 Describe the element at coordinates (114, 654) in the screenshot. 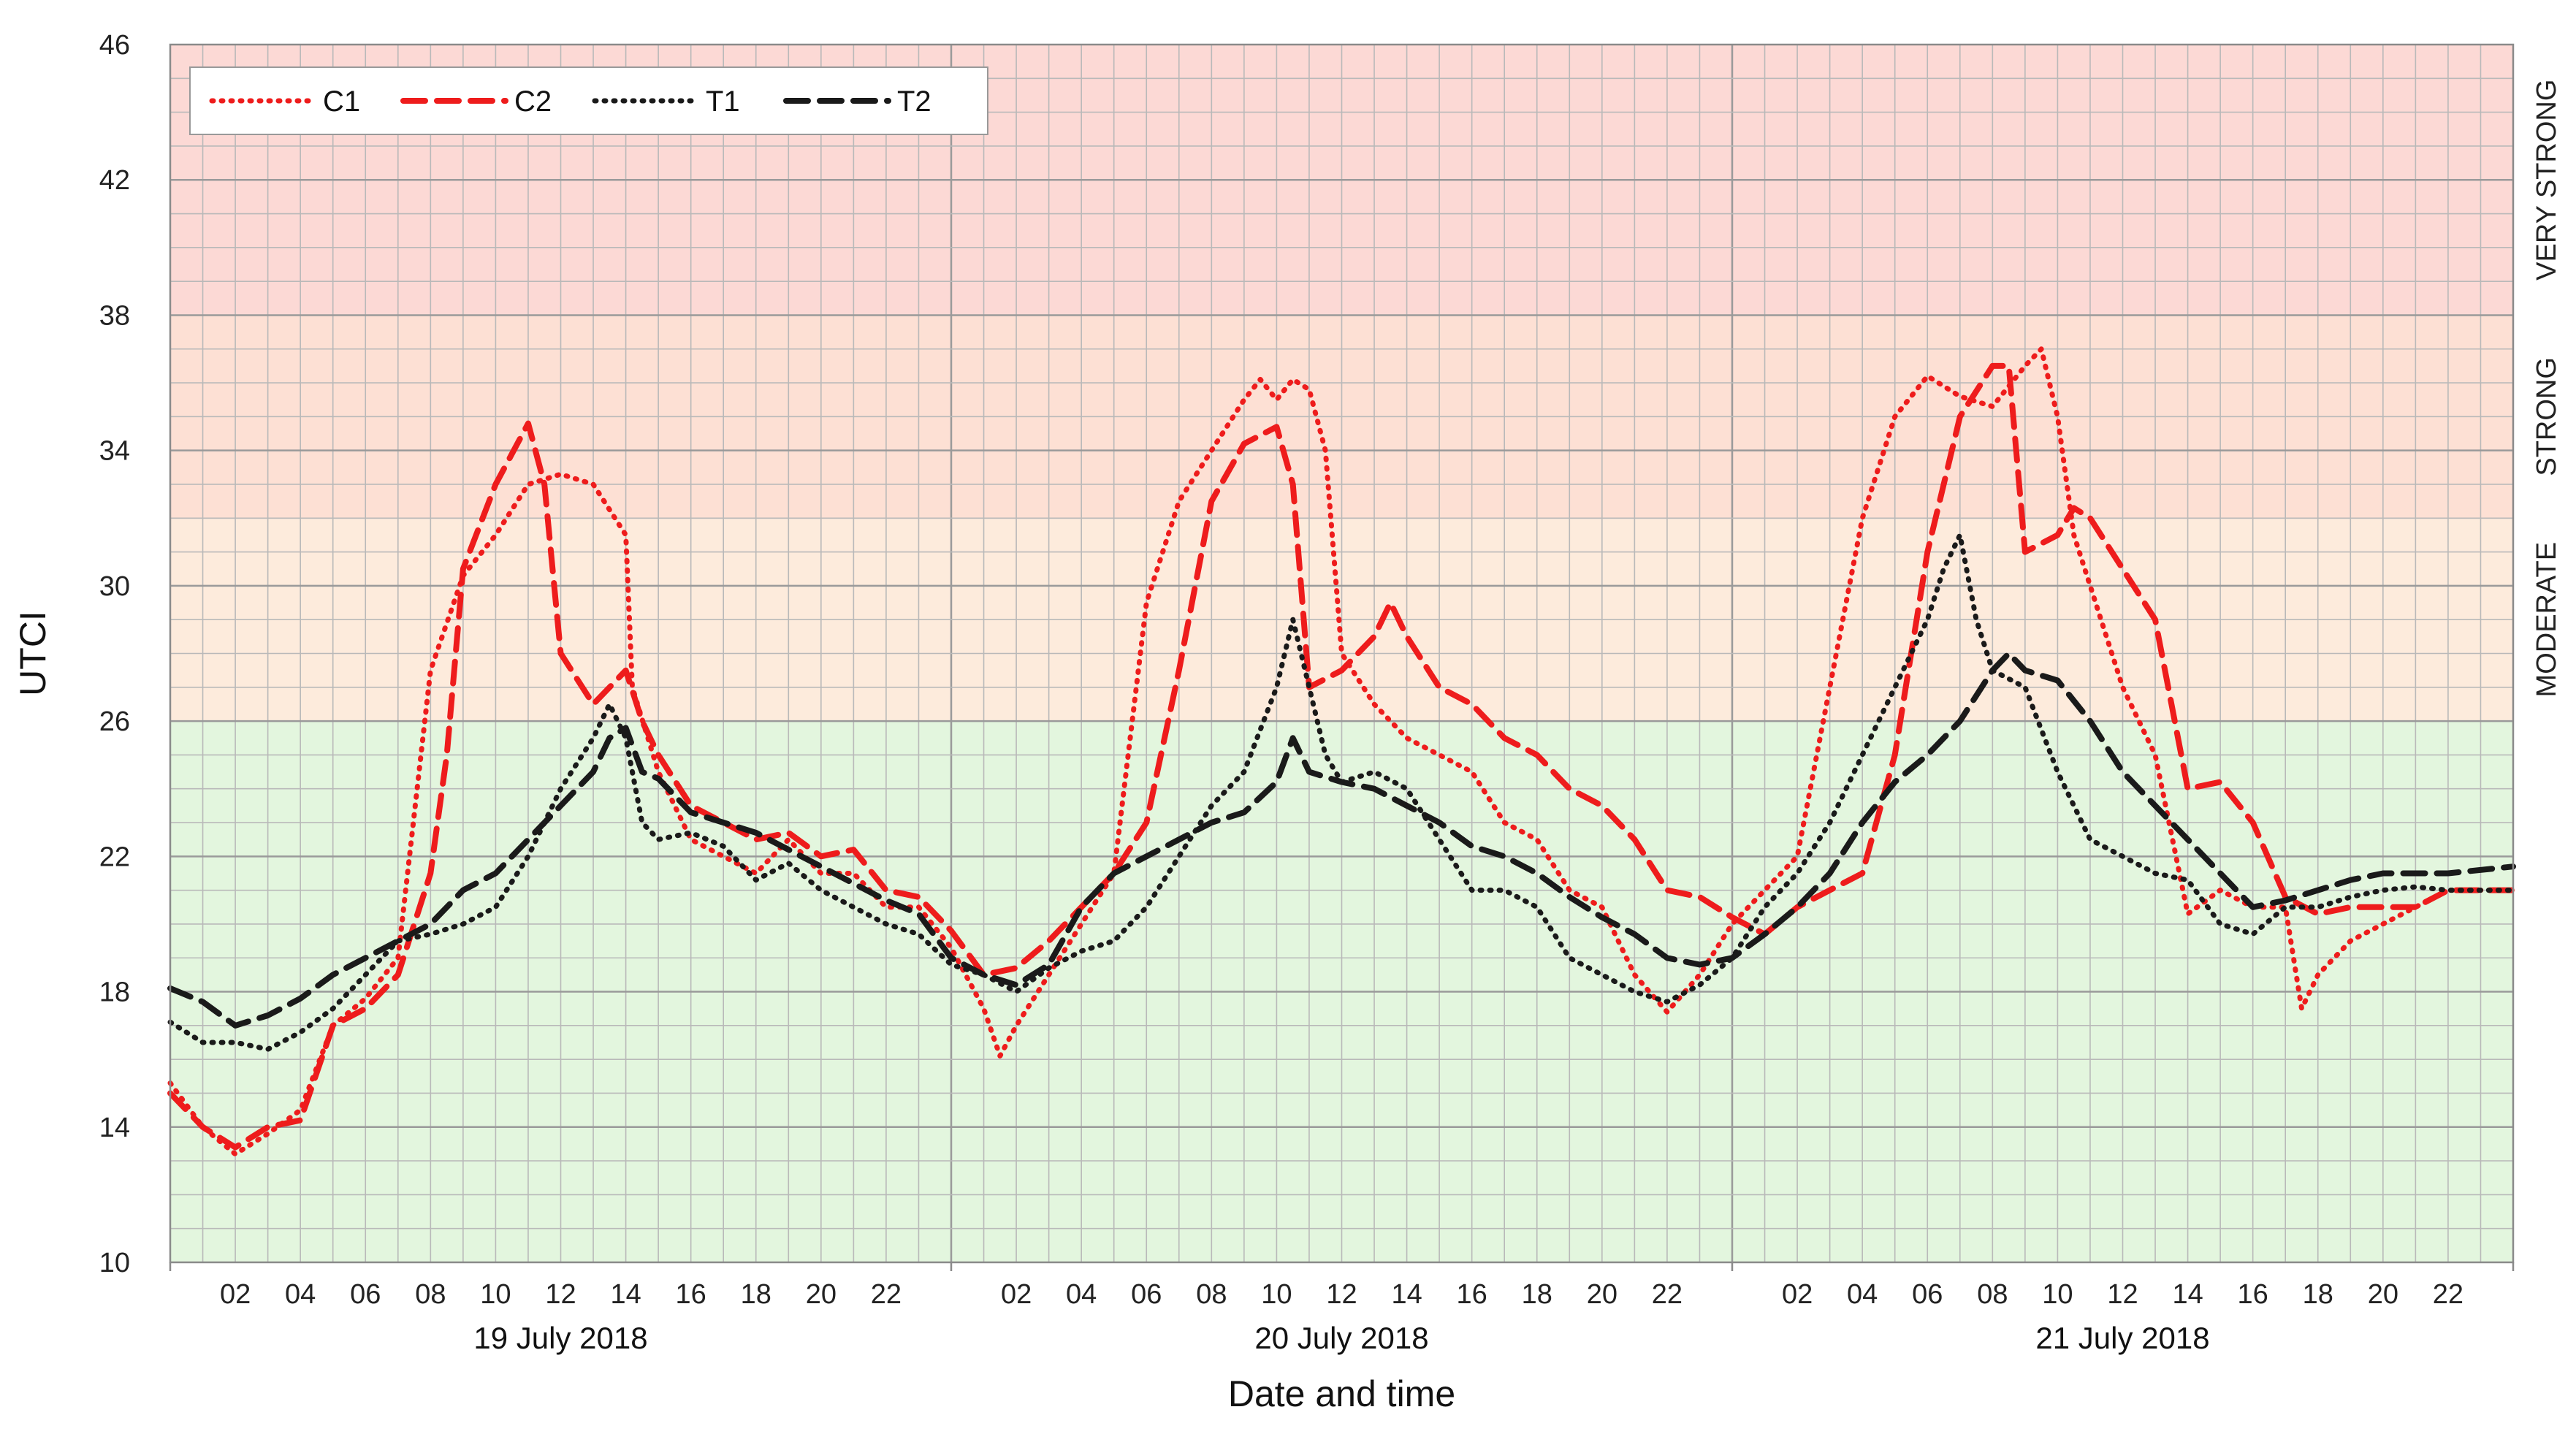

I see `y-tick-labels: 10 14 18 22 26 30 34 38 42 46` at that location.